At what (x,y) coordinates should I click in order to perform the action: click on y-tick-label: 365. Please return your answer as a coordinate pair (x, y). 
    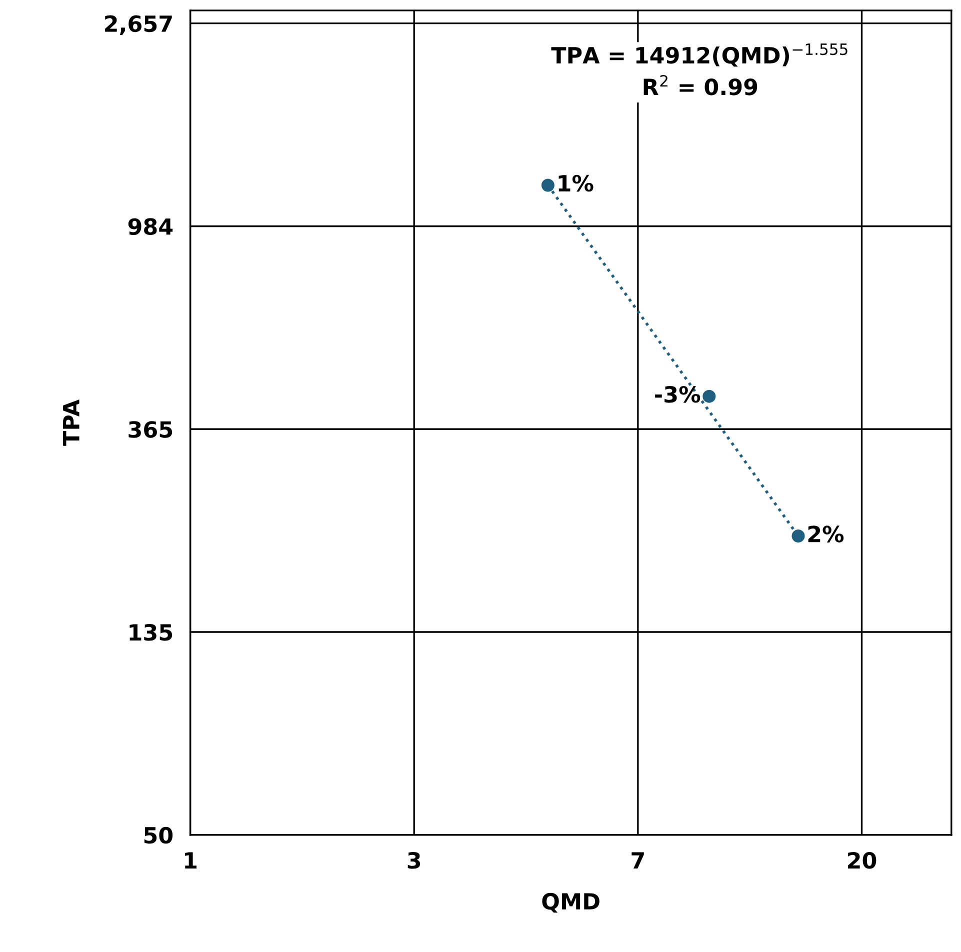
    Looking at the image, I should click on (150, 429).